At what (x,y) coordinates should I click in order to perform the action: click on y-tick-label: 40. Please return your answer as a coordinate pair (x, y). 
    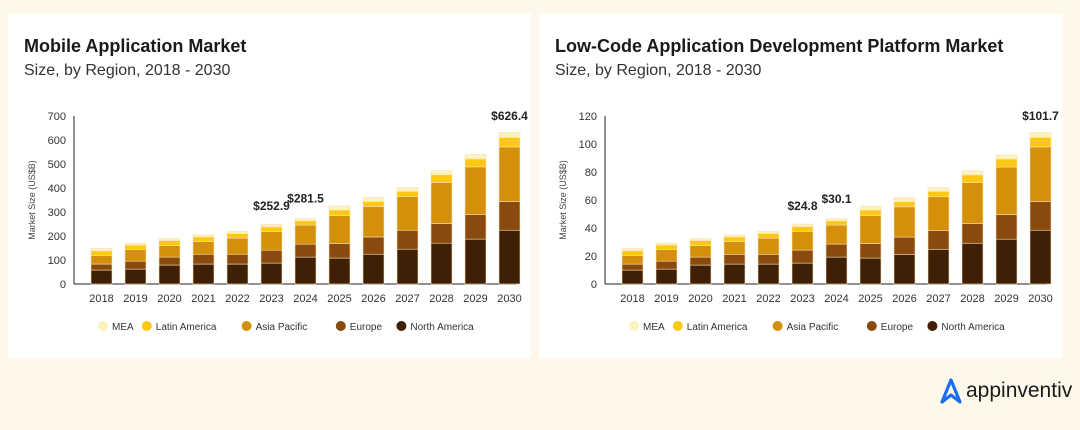
    Looking at the image, I should click on (591, 229).